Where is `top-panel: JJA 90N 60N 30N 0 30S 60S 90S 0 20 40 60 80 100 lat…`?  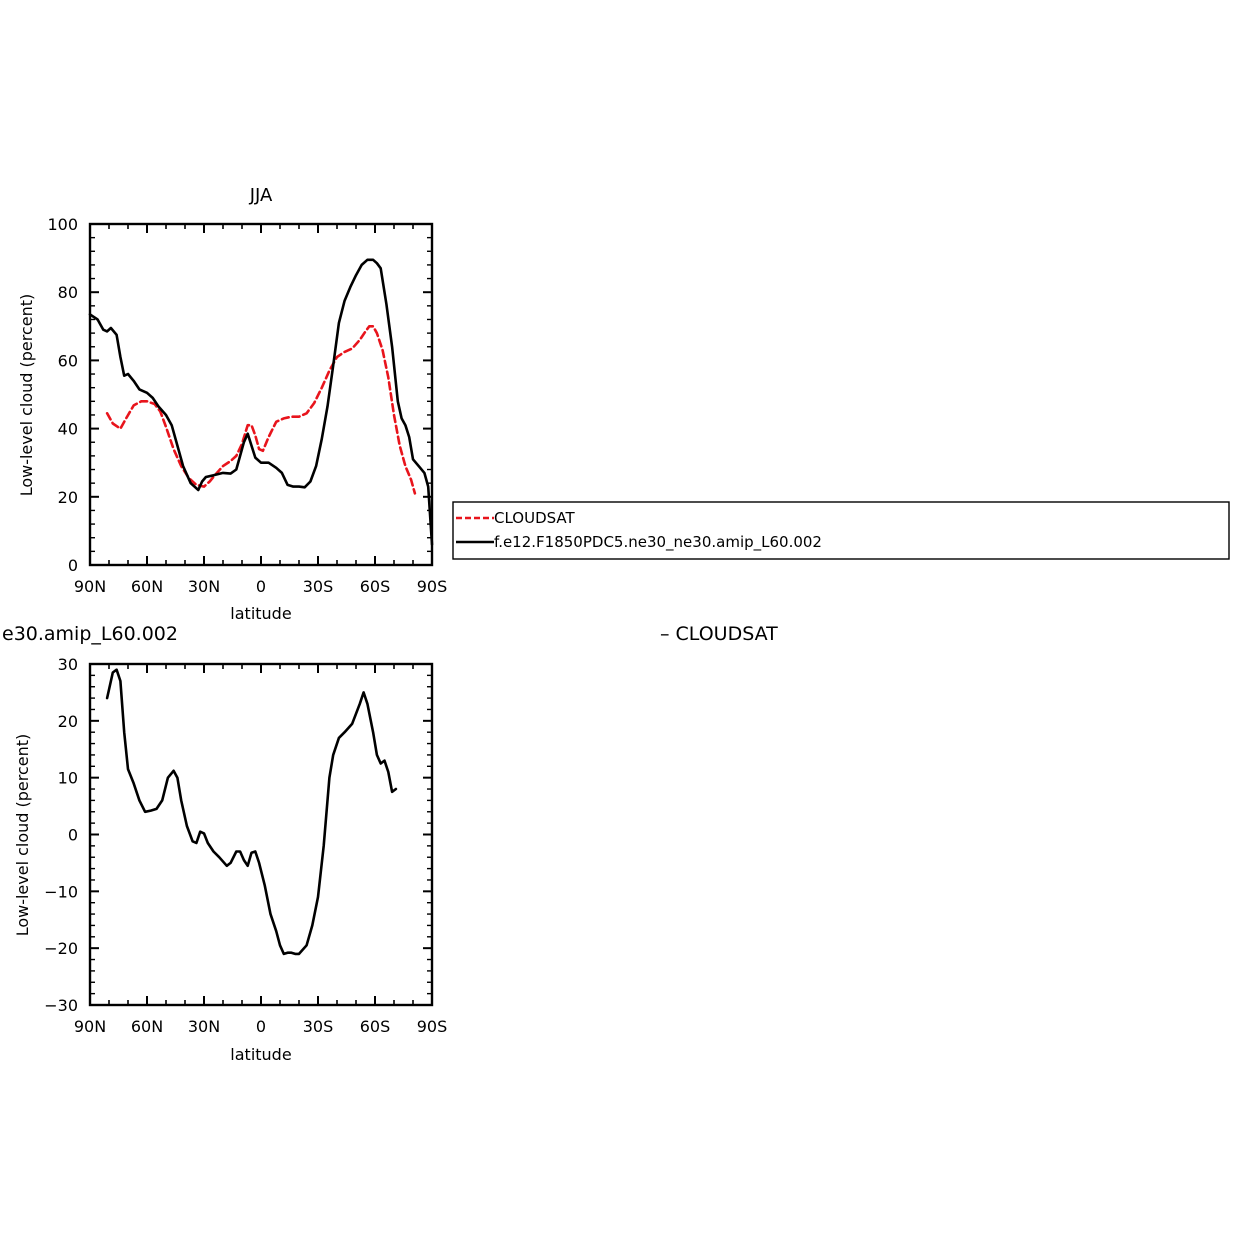
top-panel: JJA 90N 60N 30N 0 30S 60S 90S 0 20 40 60 80 100 lat… is located at coordinates (232, 404).